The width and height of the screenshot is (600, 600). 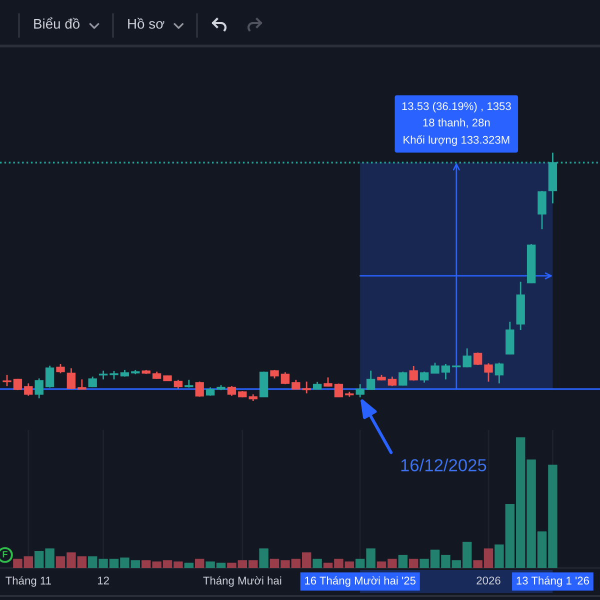 What do you see at coordinates (103, 580) in the screenshot?
I see `x-tick-label: 12` at bounding box center [103, 580].